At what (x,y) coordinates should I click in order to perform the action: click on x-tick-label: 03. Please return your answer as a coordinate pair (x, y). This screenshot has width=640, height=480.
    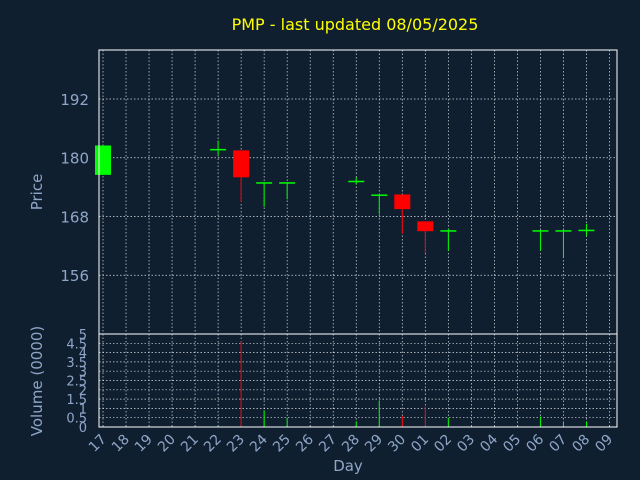
    Looking at the image, I should click on (466, 444).